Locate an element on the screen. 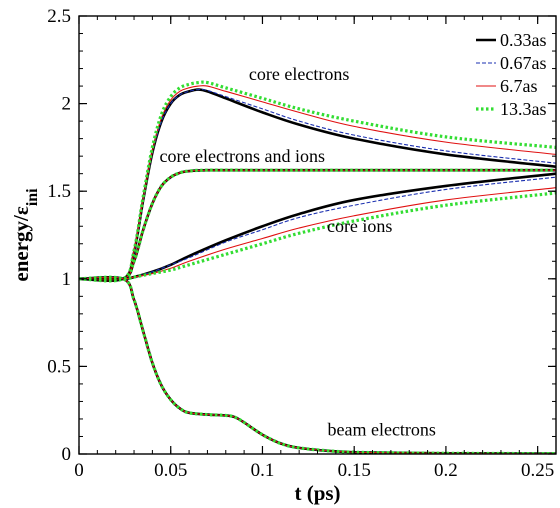 Image resolution: width=560 pixels, height=508 pixels. y-tick-label: 0 is located at coordinates (67, 454).